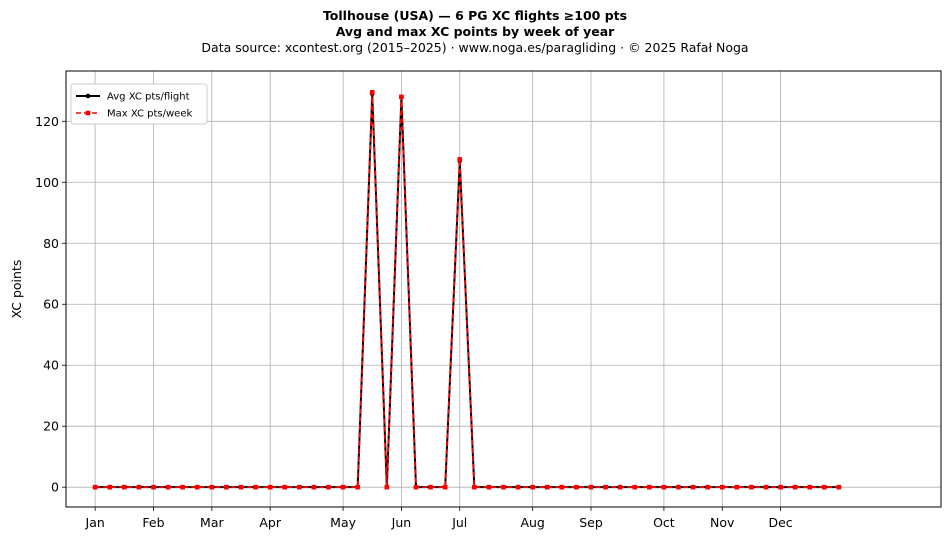  I want to click on x-tick-label: Jan, so click(95, 522).